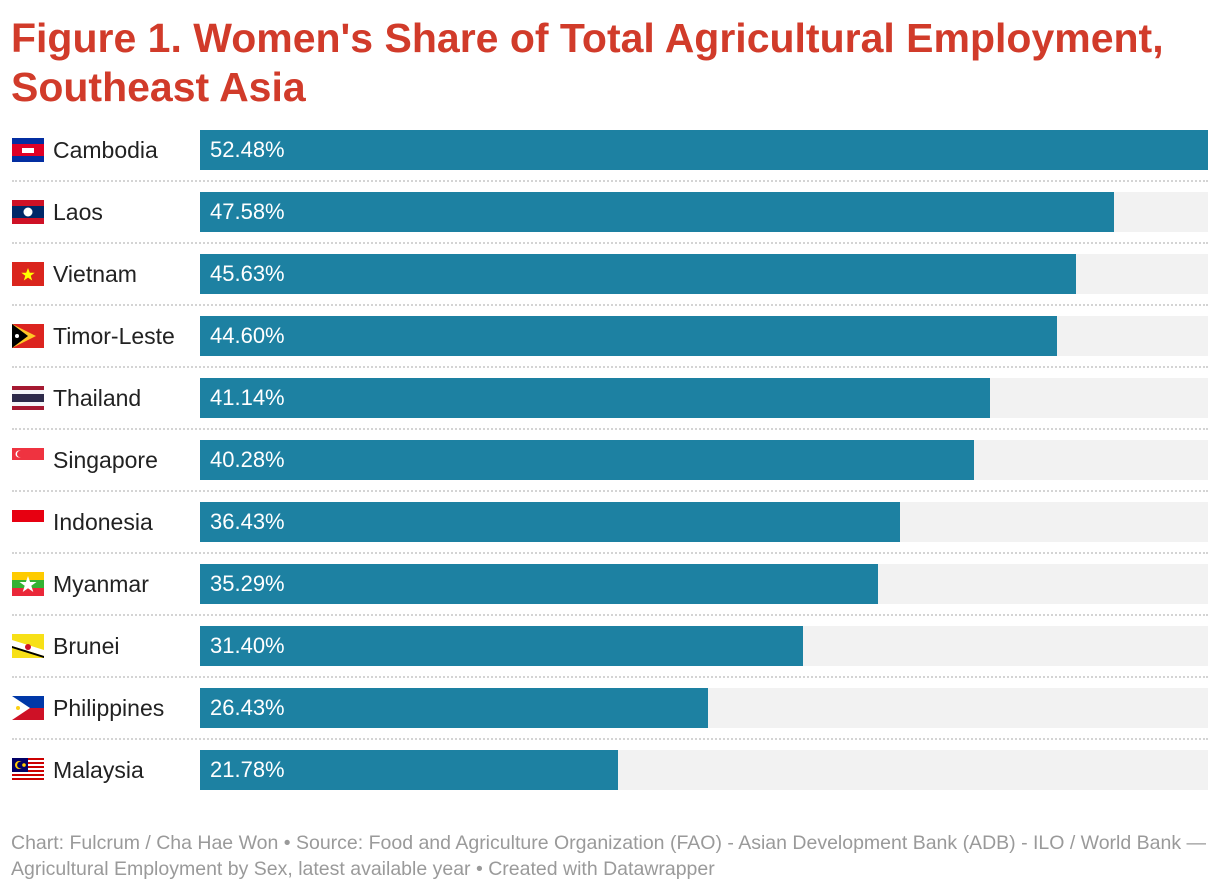 This screenshot has height=892, width=1220. Describe the element at coordinates (502, 646) in the screenshot. I see `bar: 31.40%` at that location.